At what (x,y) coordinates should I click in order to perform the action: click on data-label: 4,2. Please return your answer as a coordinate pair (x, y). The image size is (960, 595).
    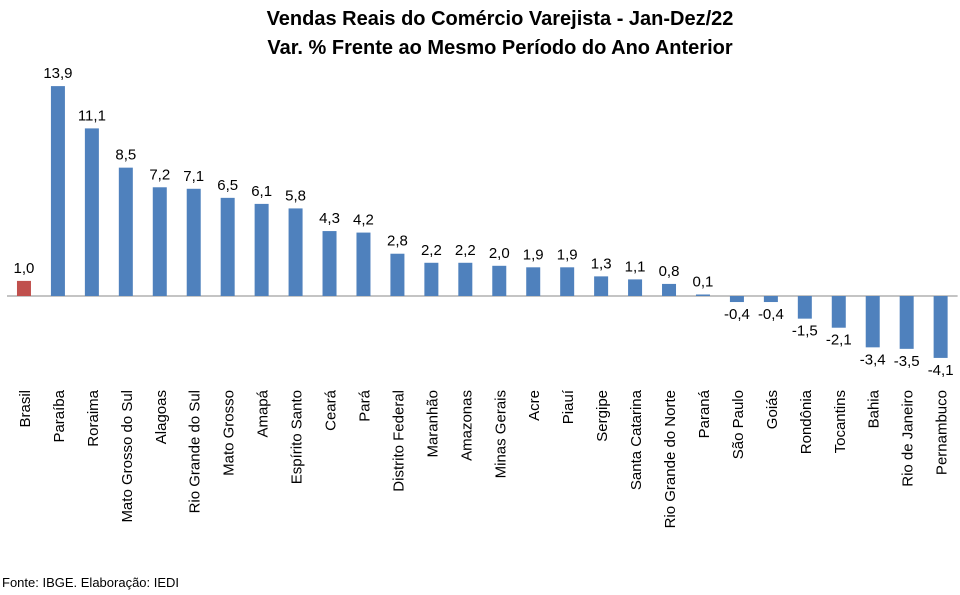
    Looking at the image, I should click on (363, 220).